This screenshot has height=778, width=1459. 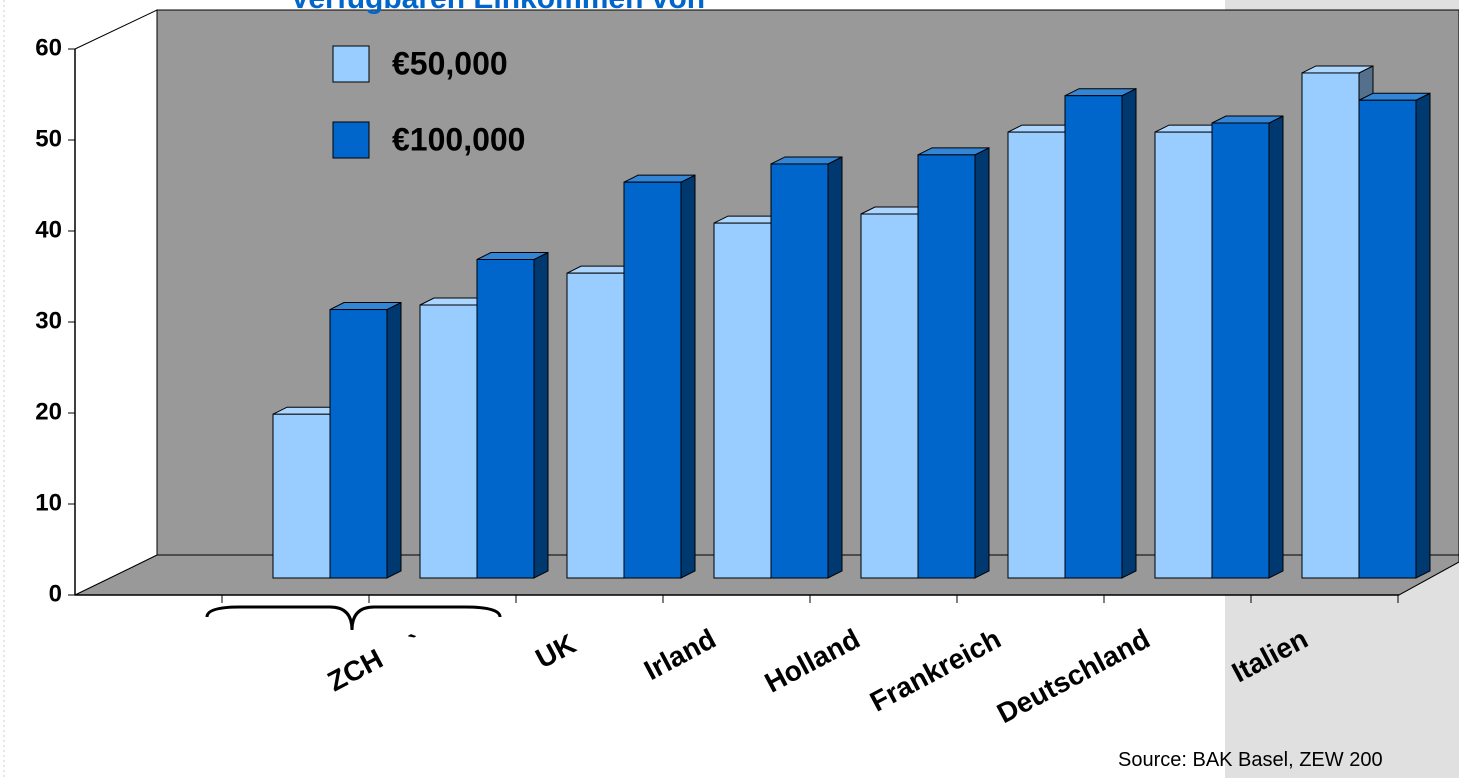 I want to click on y-tick-label: 40, so click(x=48, y=229).